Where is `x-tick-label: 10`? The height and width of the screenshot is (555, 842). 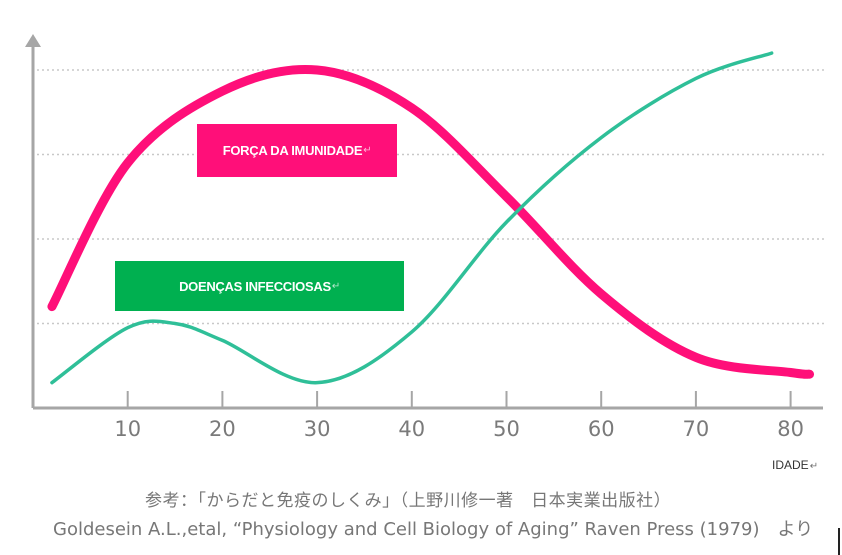
x-tick-label: 10 is located at coordinates (127, 429).